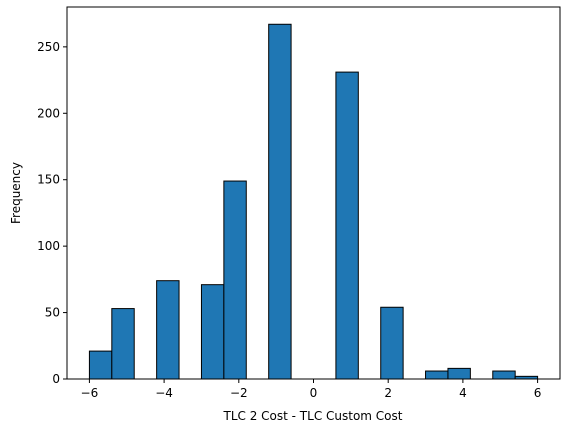 This screenshot has width=571, height=437. Describe the element at coordinates (48, 246) in the screenshot. I see `y-tick-label: 100` at that location.